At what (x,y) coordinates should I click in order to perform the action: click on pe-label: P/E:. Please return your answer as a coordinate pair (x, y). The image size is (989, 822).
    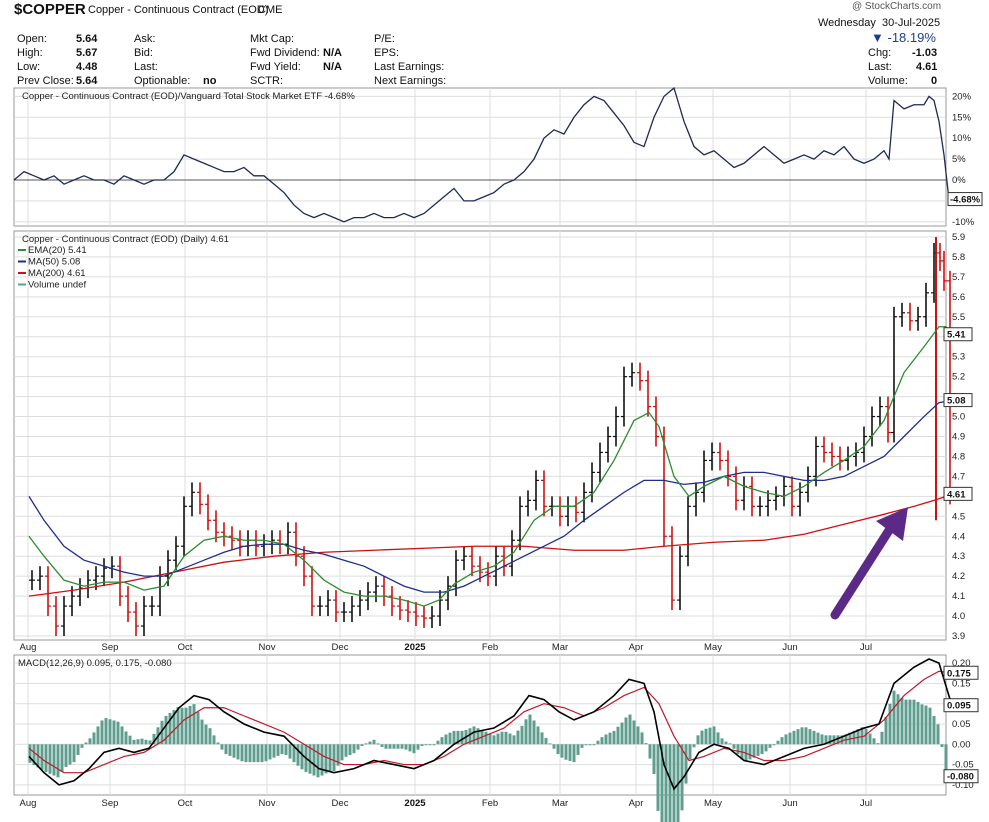
    Looking at the image, I should click on (384, 39).